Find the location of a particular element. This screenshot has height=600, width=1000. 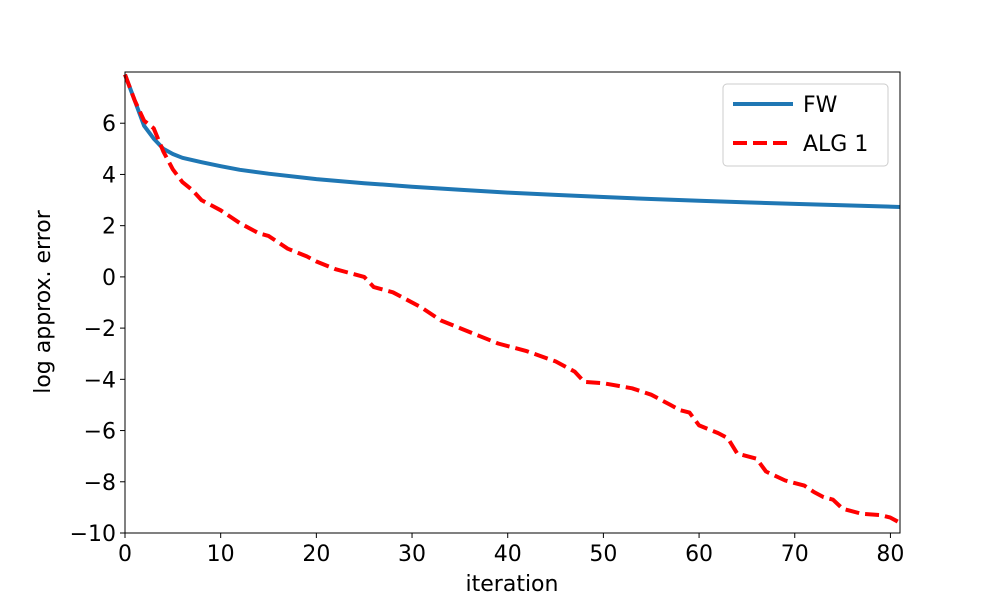

y-tick-label: −8 is located at coordinates (100, 483).